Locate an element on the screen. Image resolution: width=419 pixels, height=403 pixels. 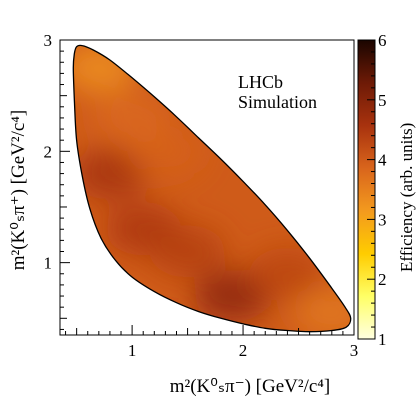
annotation-line-2: Simulation is located at coordinates (277, 102).